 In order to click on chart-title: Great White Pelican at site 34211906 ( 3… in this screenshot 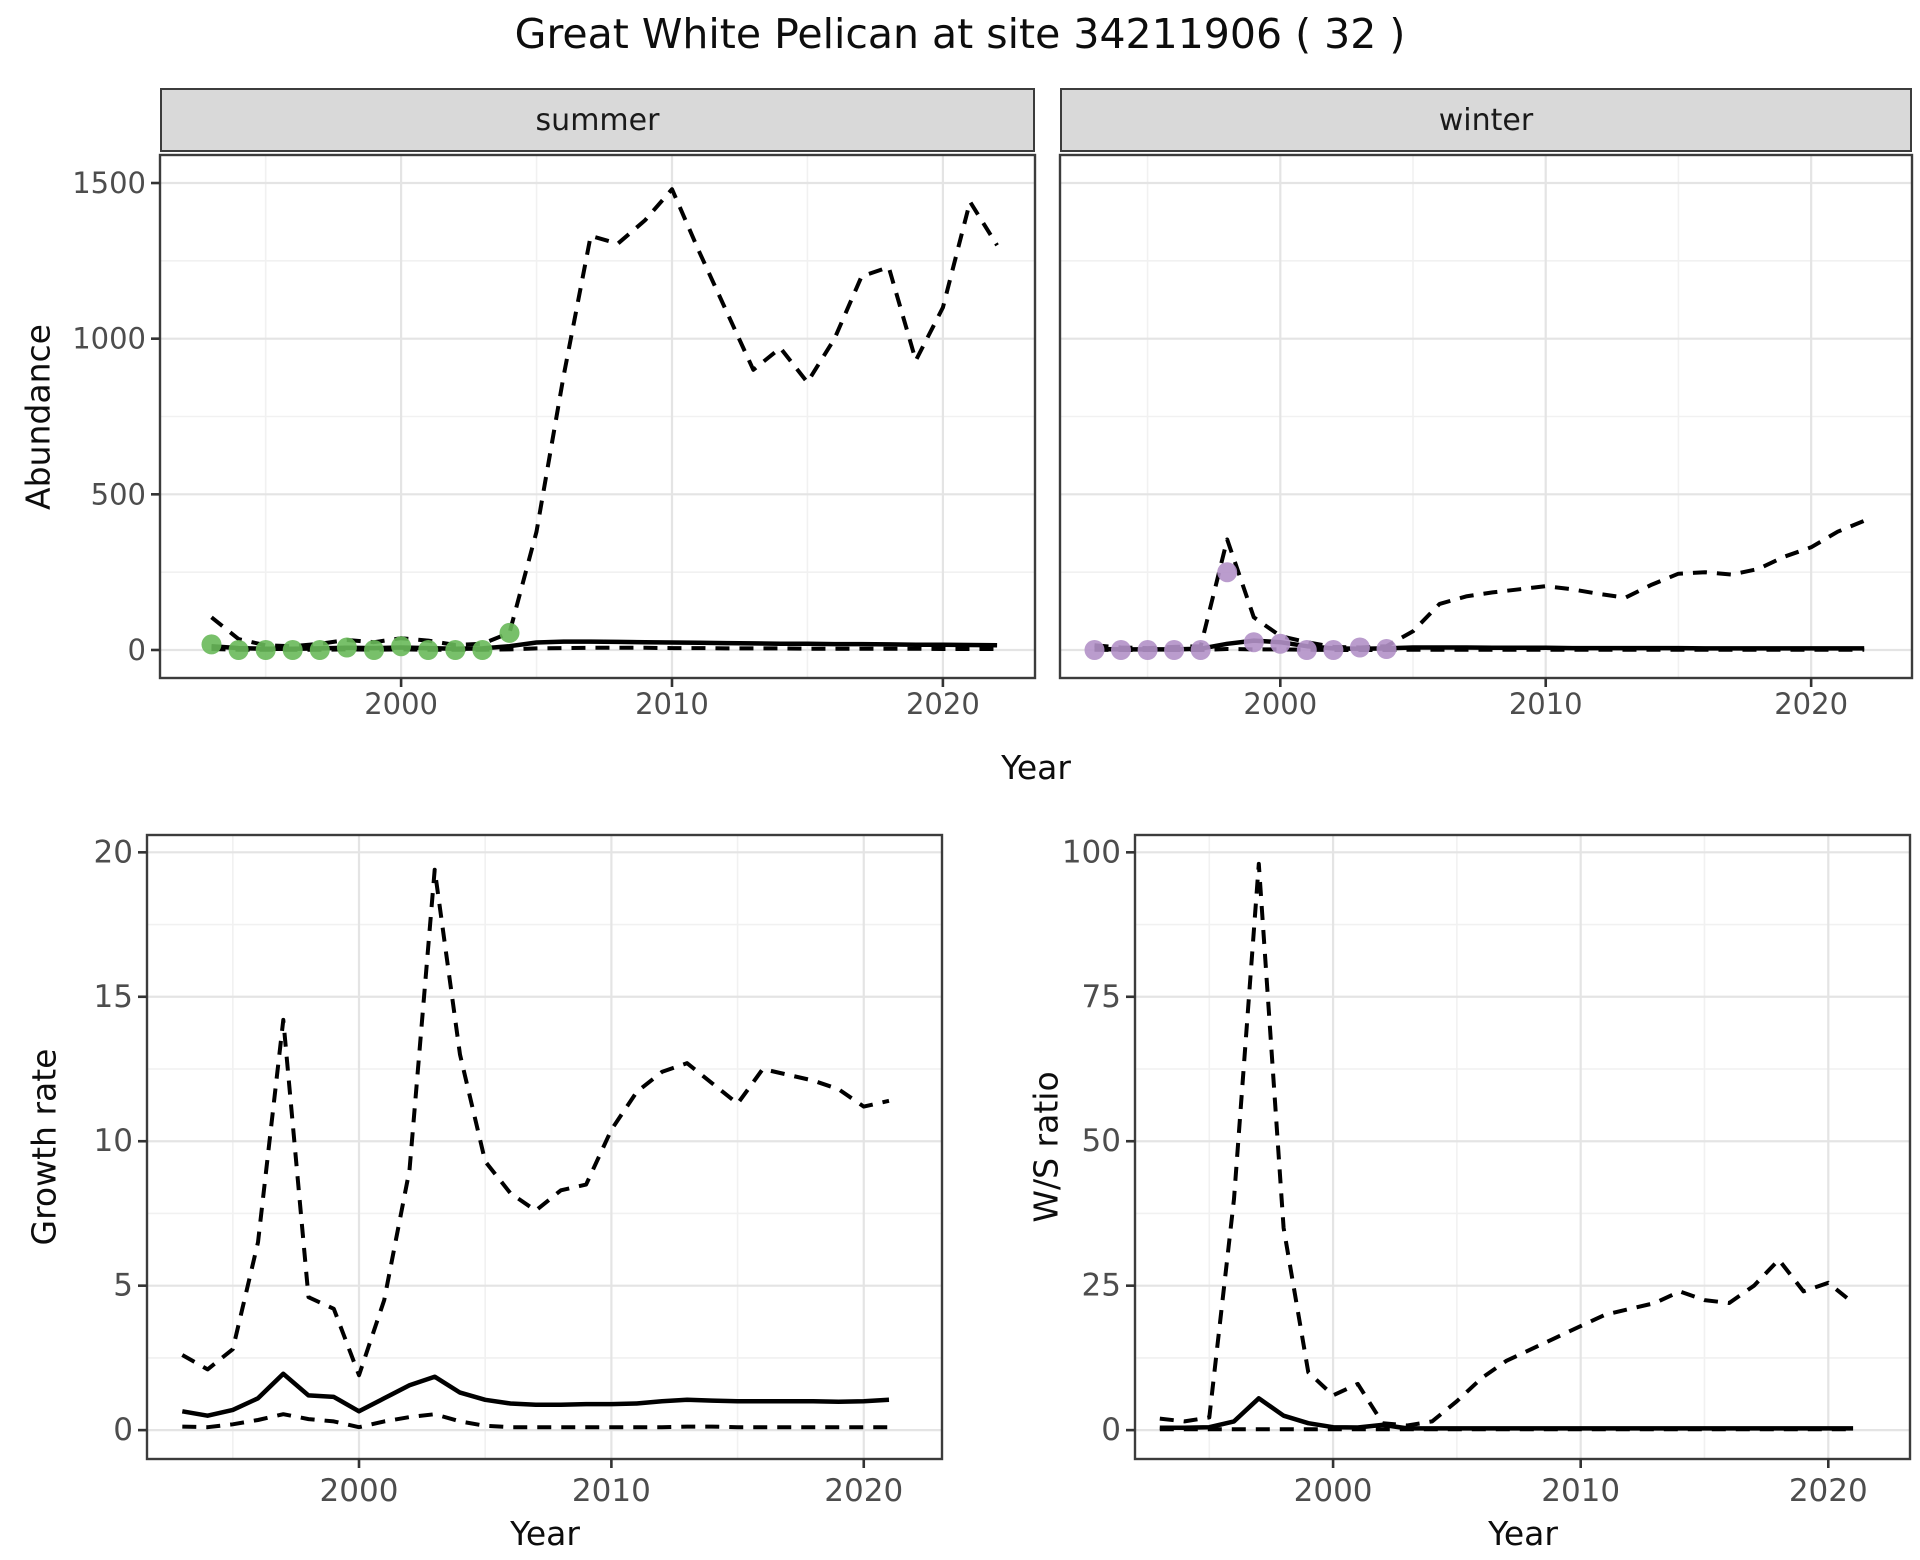, I will do `click(960, 34)`.